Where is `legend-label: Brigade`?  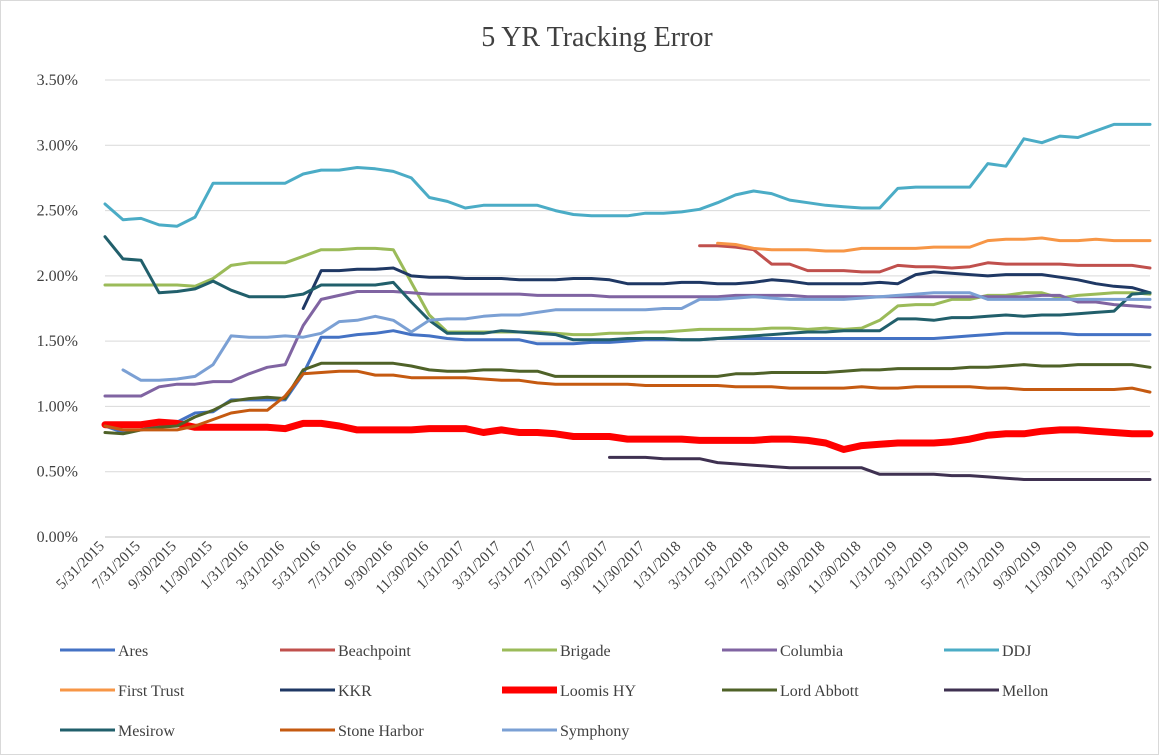 legend-label: Brigade is located at coordinates (585, 651).